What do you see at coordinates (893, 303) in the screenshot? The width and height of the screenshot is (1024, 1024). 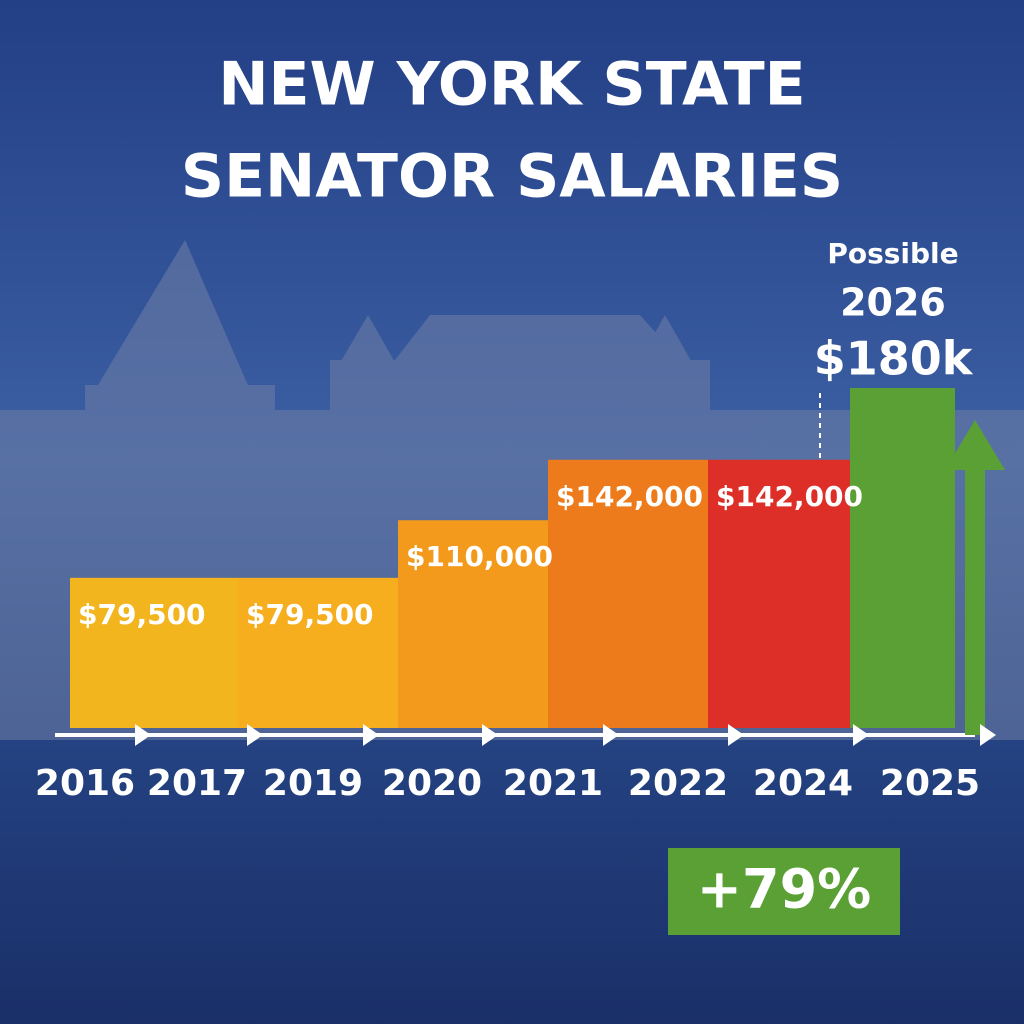 I see `annotation: 2026` at bounding box center [893, 303].